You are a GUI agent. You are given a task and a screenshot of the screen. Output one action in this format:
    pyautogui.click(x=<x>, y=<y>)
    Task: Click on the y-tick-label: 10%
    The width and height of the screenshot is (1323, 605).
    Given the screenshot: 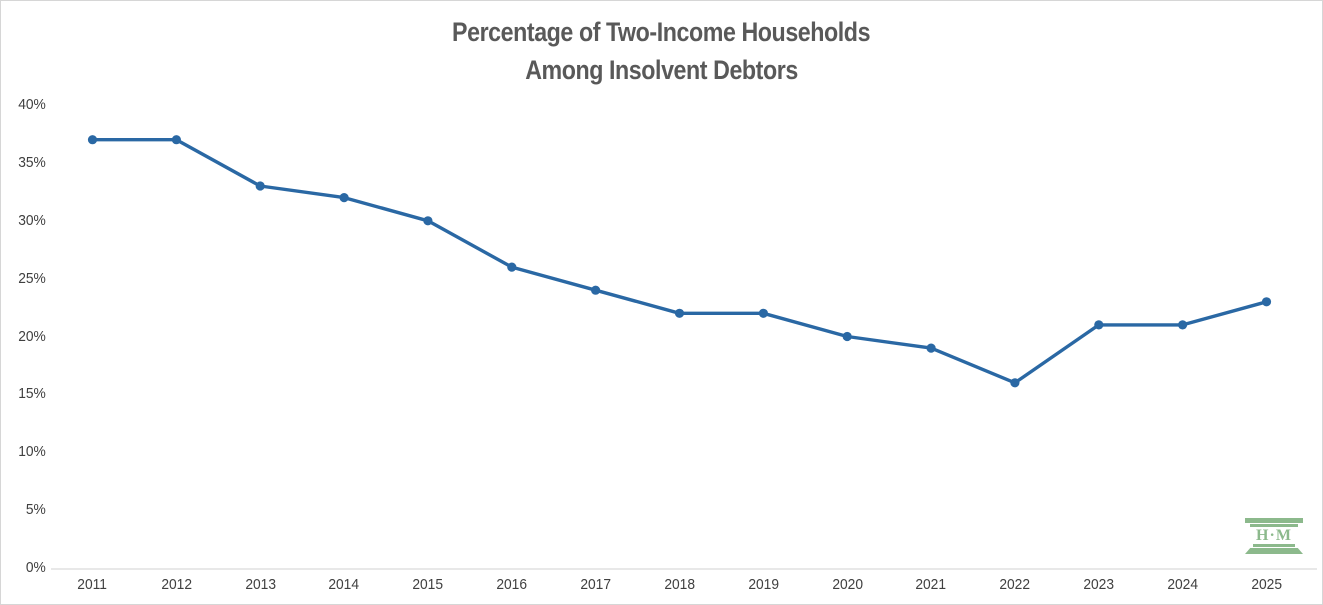 What is the action you would take?
    pyautogui.click(x=32, y=452)
    